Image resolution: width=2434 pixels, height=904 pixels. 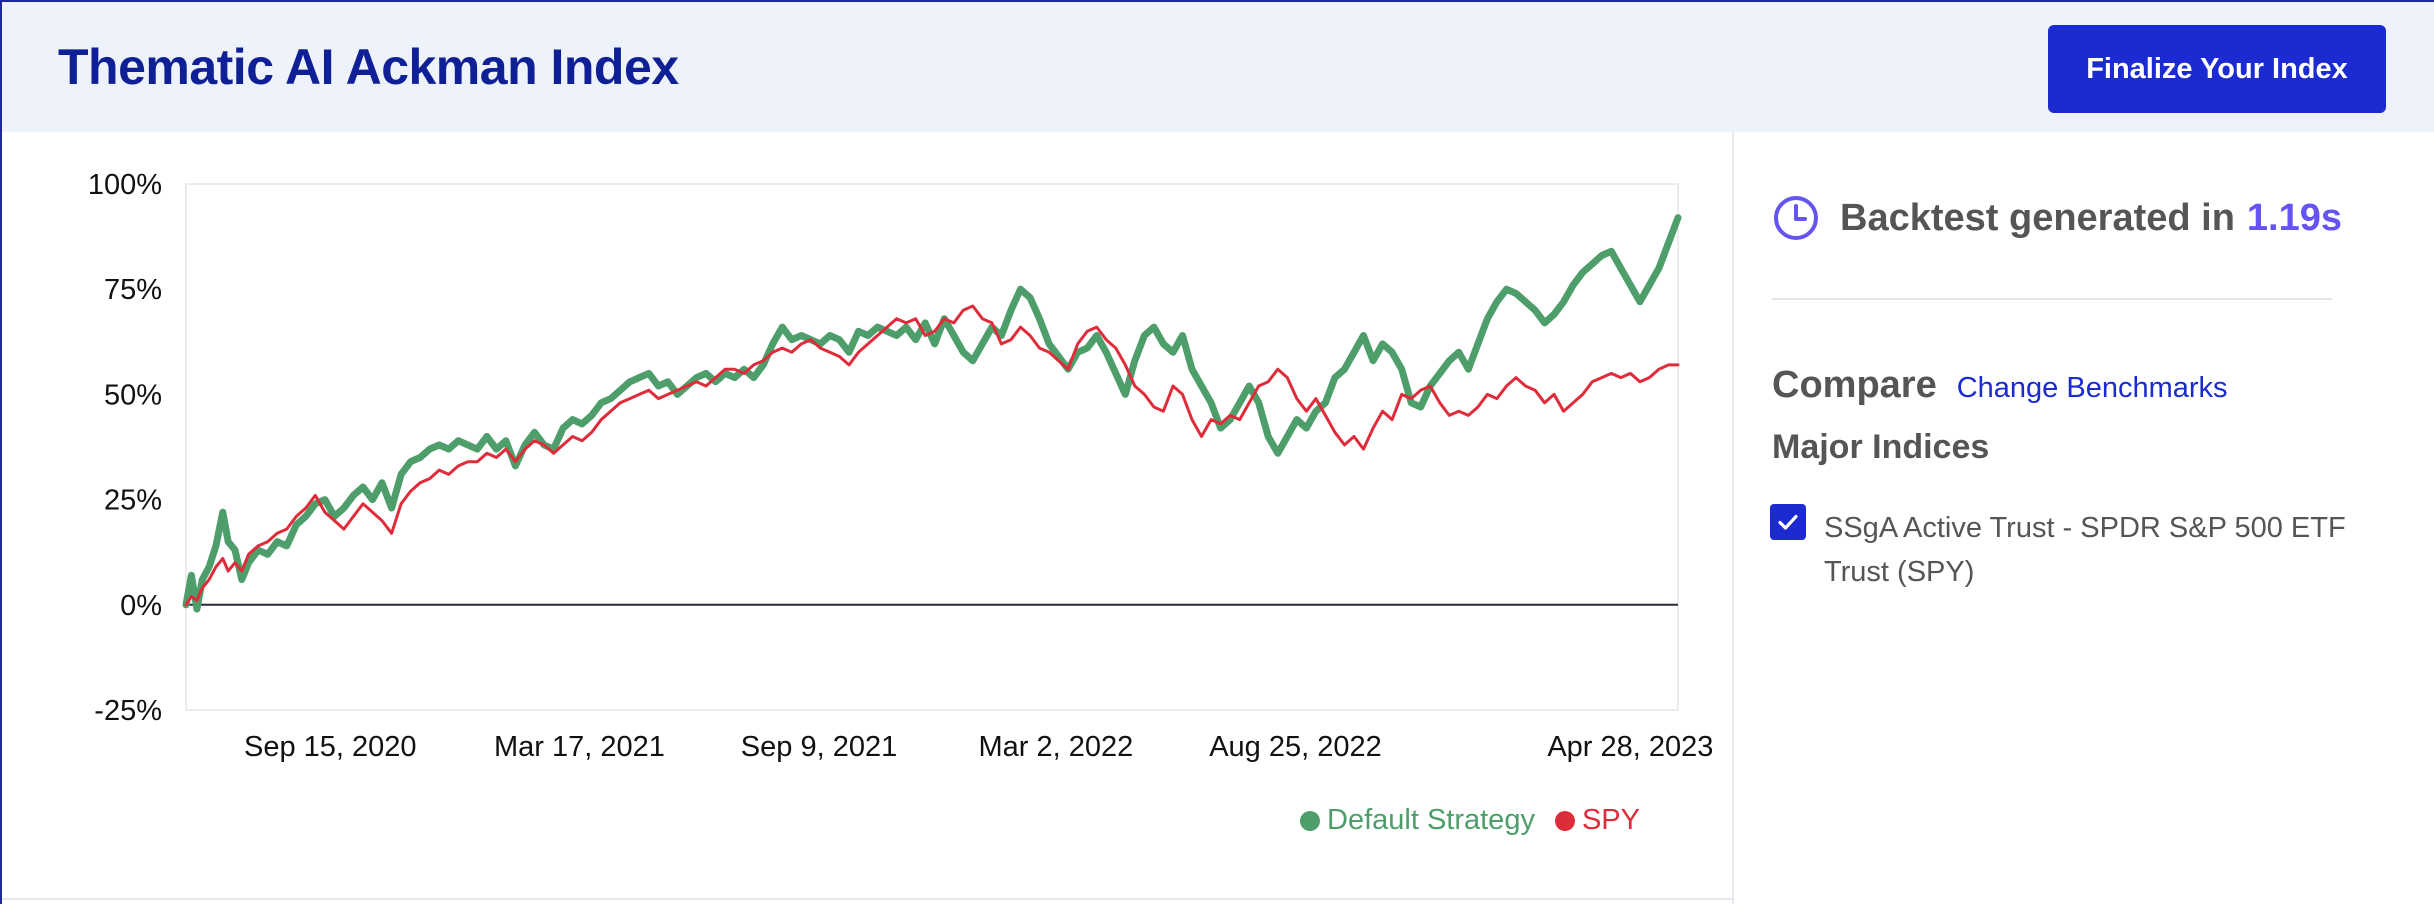 I want to click on x-tick-label: Sep 9, 2021, so click(x=819, y=747).